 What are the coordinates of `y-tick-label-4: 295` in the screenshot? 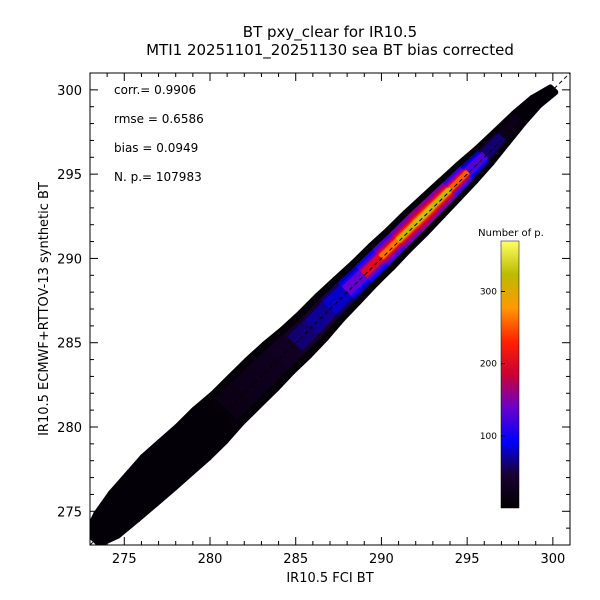 It's located at (69, 175).